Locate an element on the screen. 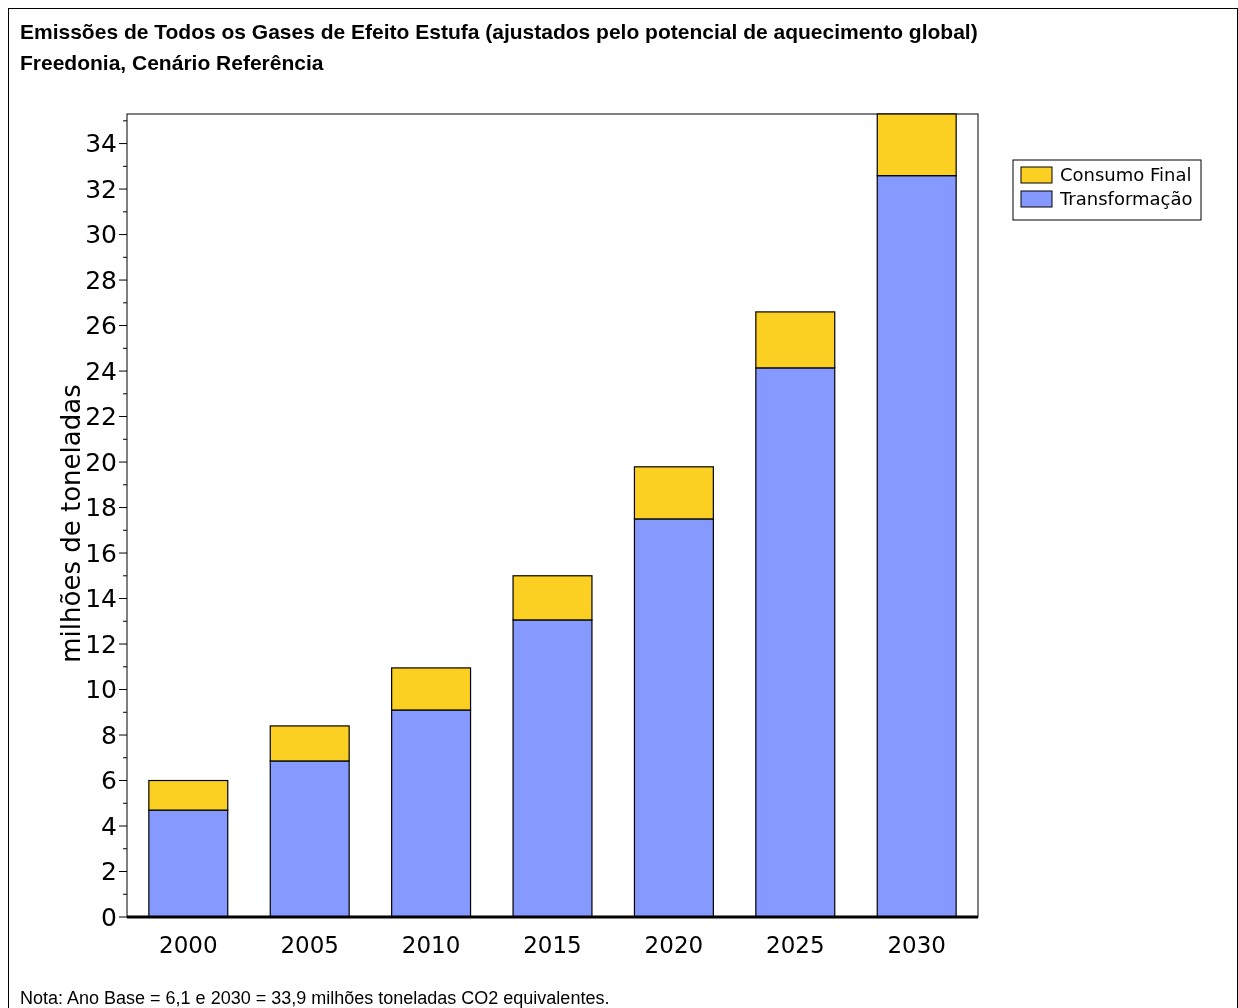 This screenshot has width=1238, height=1008. text: Nota: Ano Base = 6,1 e 2030 = 33,9 milhões toneladas CO2 equivalentes. is located at coordinates (315, 998).